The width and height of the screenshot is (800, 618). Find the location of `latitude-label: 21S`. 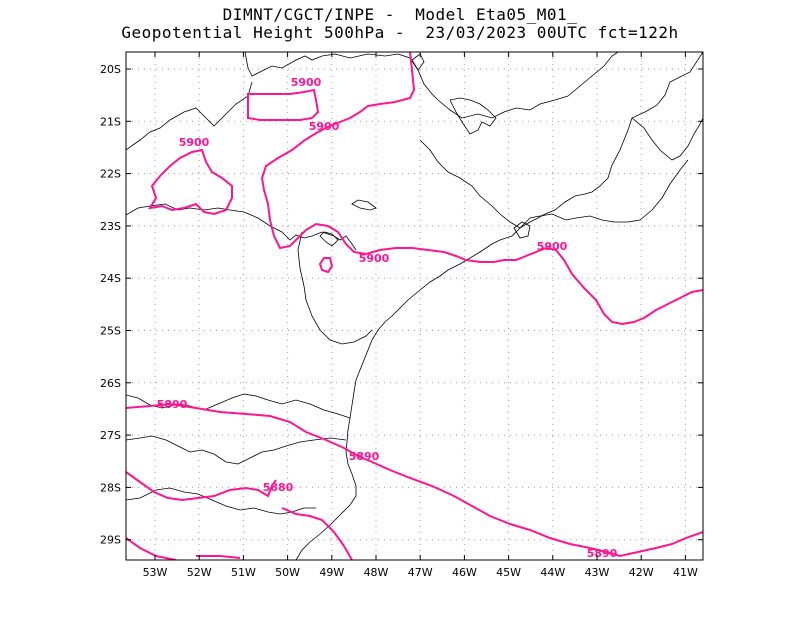

latitude-label: 21S is located at coordinates (110, 121).